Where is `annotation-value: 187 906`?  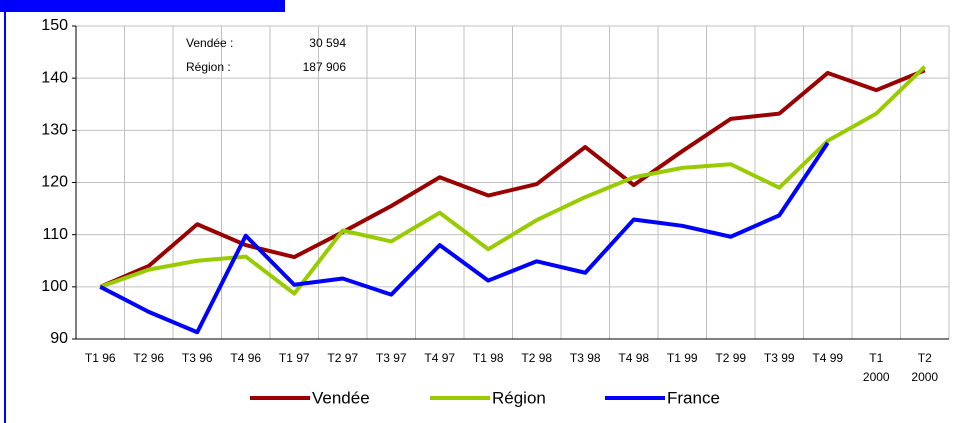 annotation-value: 187 906 is located at coordinates (325, 67).